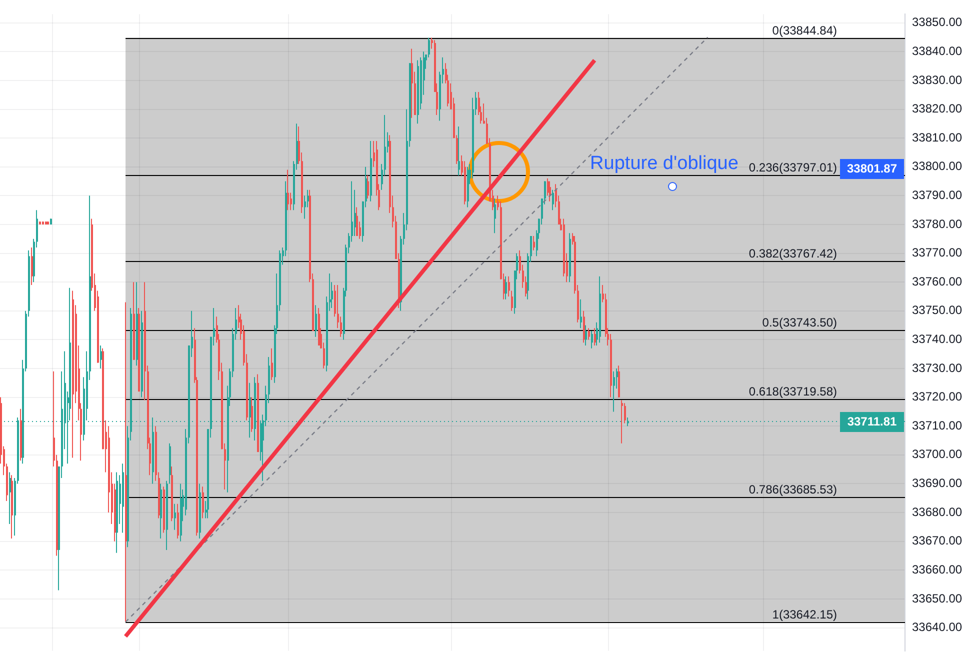 This screenshot has height=665, width=972. Describe the element at coordinates (937, 109) in the screenshot. I see `y-tick-label: 33820.00` at that location.